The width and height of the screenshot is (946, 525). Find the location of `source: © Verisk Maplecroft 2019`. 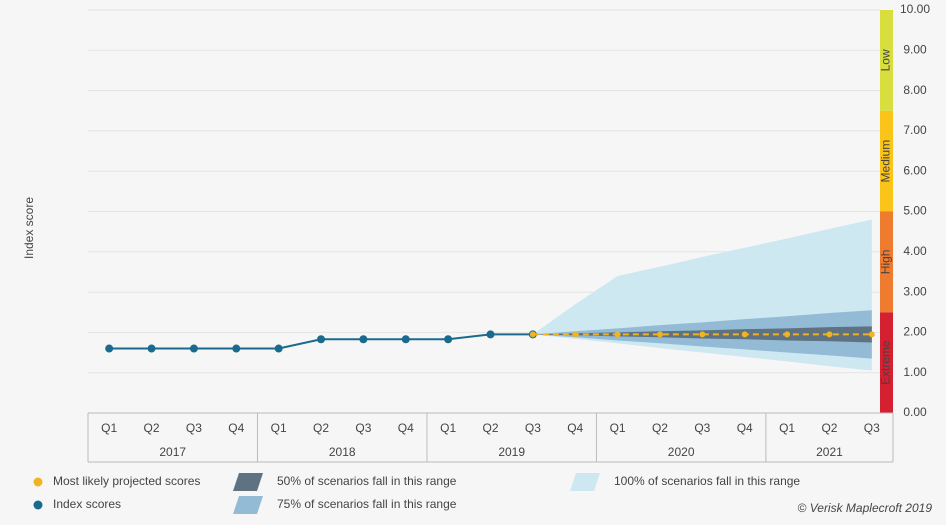

source: © Verisk Maplecroft 2019 is located at coordinates (865, 508).